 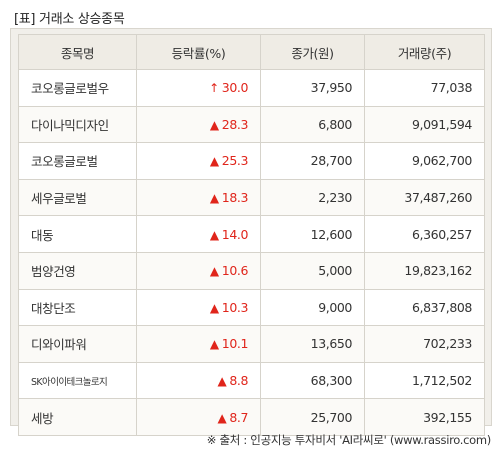 What do you see at coordinates (424, 88) in the screenshot?
I see `trading-volume: 77,038` at bounding box center [424, 88].